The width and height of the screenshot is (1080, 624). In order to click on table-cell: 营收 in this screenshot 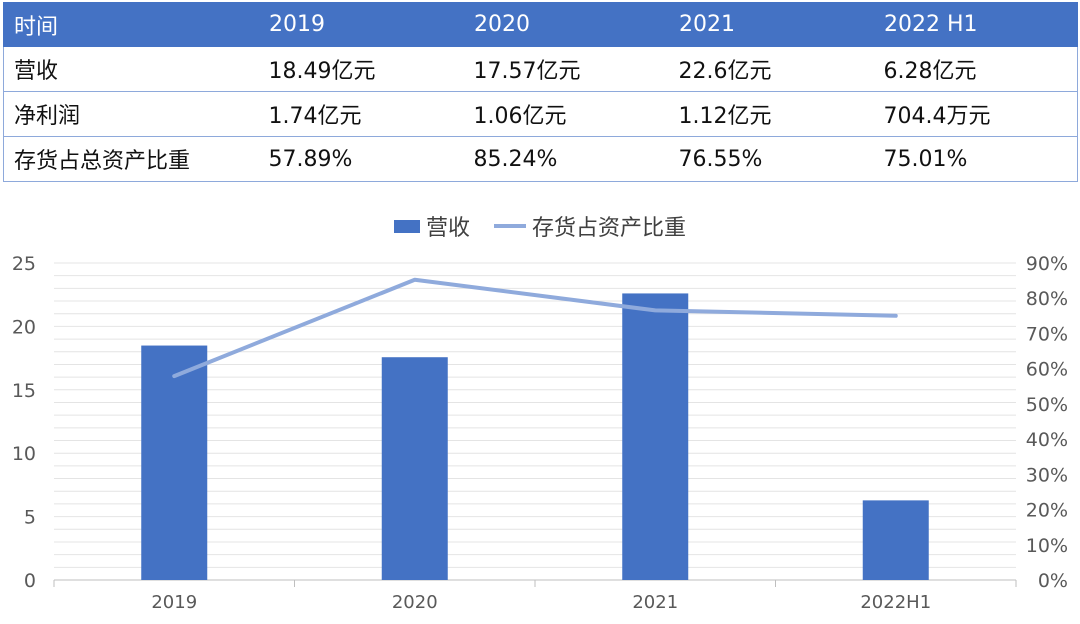, I will do `click(131, 69)`.